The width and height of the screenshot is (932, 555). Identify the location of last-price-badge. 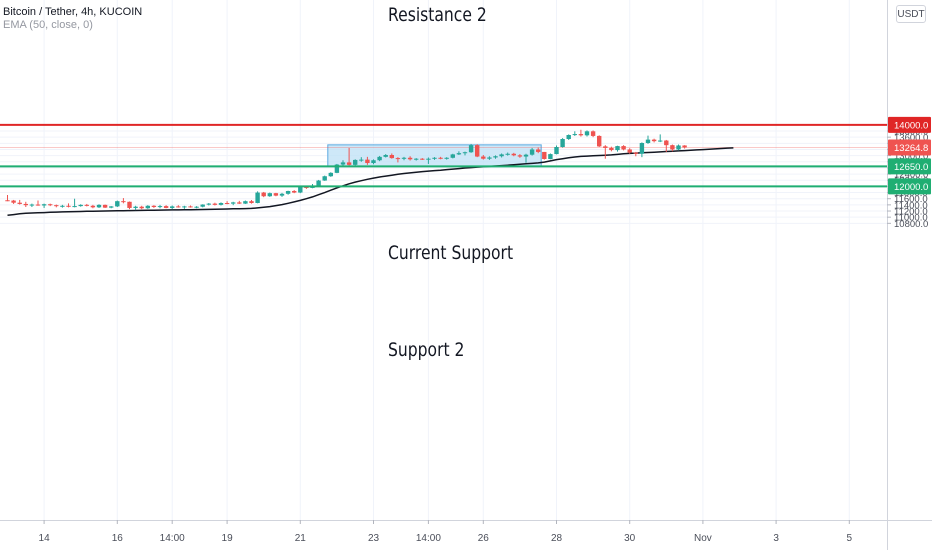
(909, 147).